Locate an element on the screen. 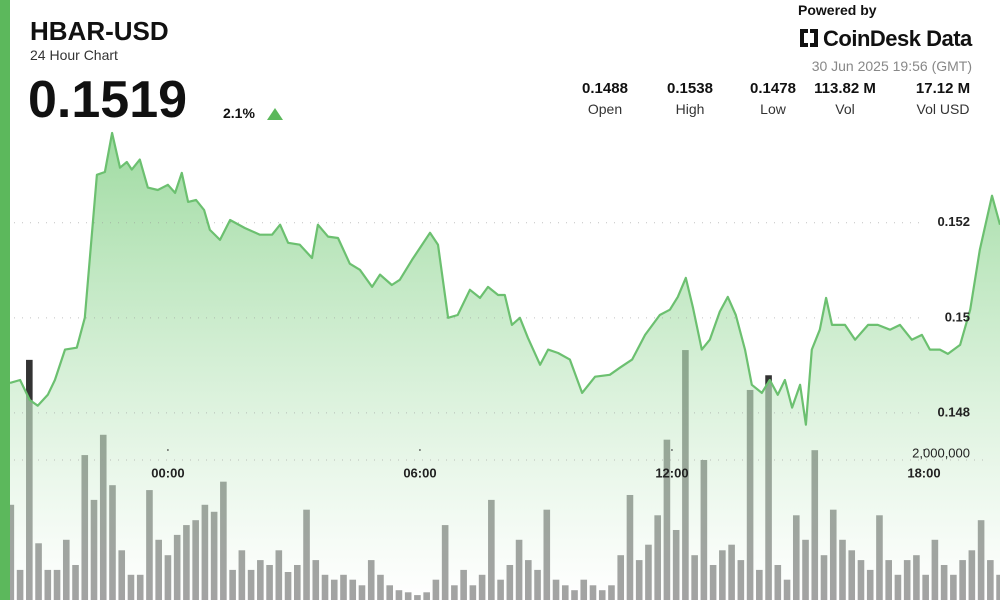  x-tick-label: 12:00 is located at coordinates (671, 472).